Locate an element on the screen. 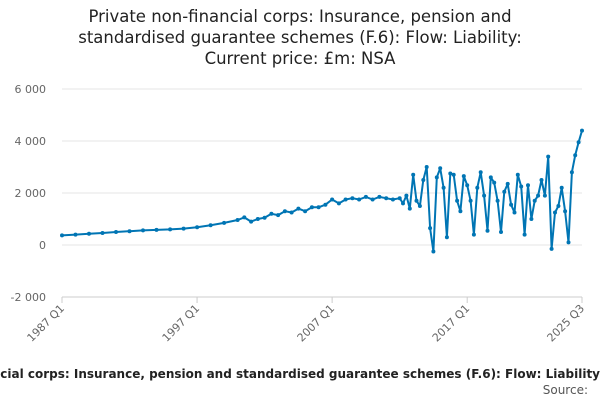  x-tick-label: 1997 Q1 is located at coordinates (181, 323).